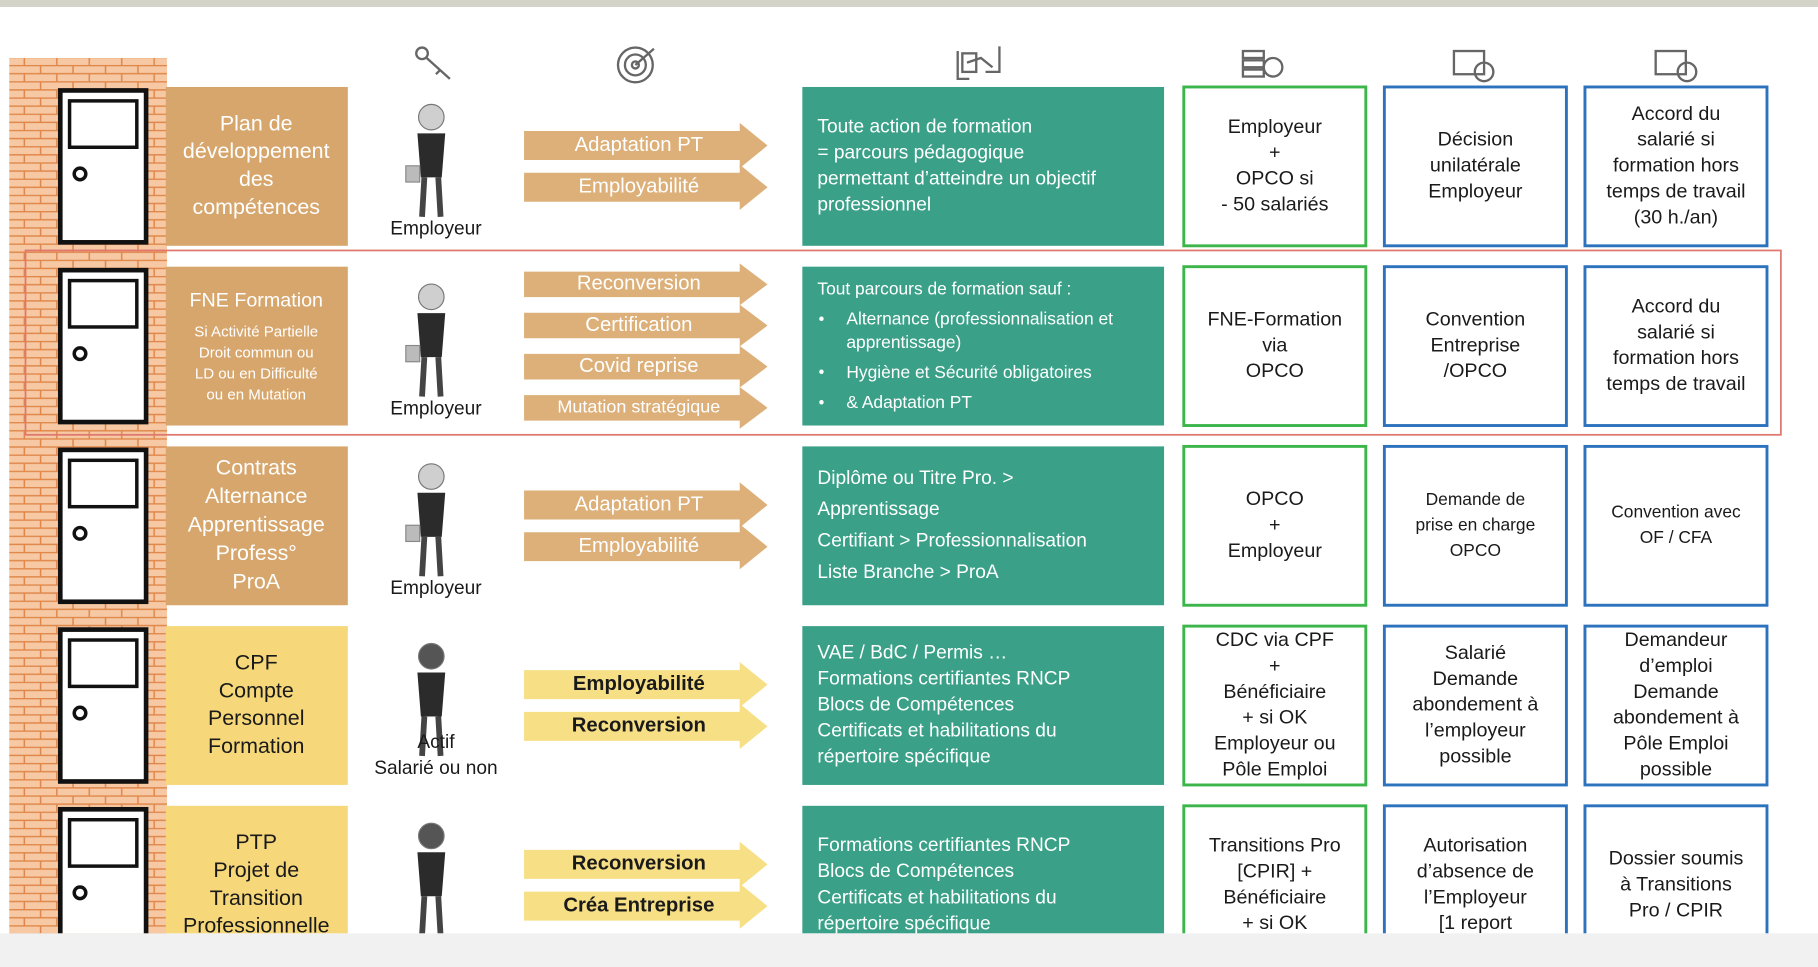 This screenshot has width=1818, height=967. Describe the element at coordinates (1475, 897) in the screenshot. I see `cell-text: l’Employeur` at that location.